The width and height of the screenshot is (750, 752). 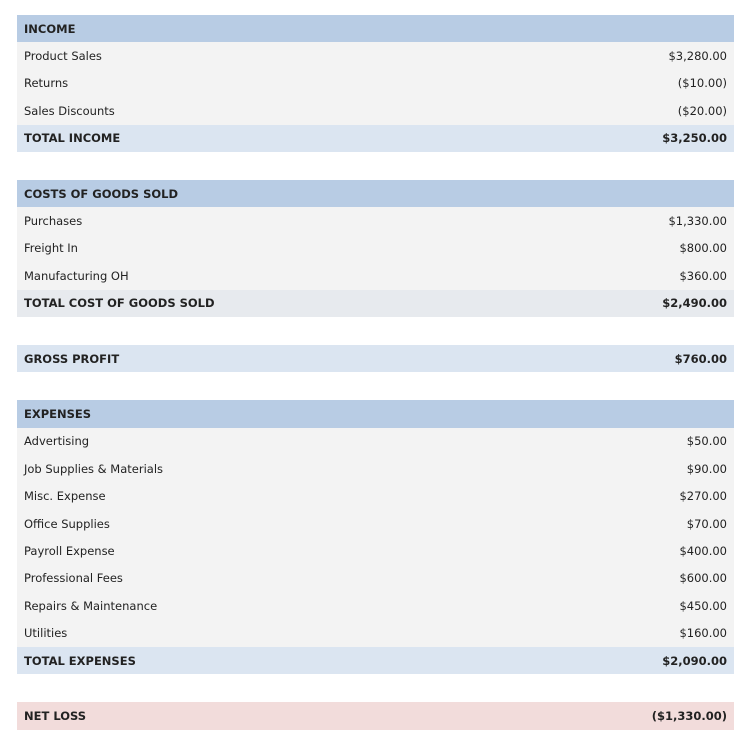 I want to click on item-amount: $270.00, so click(x=703, y=496).